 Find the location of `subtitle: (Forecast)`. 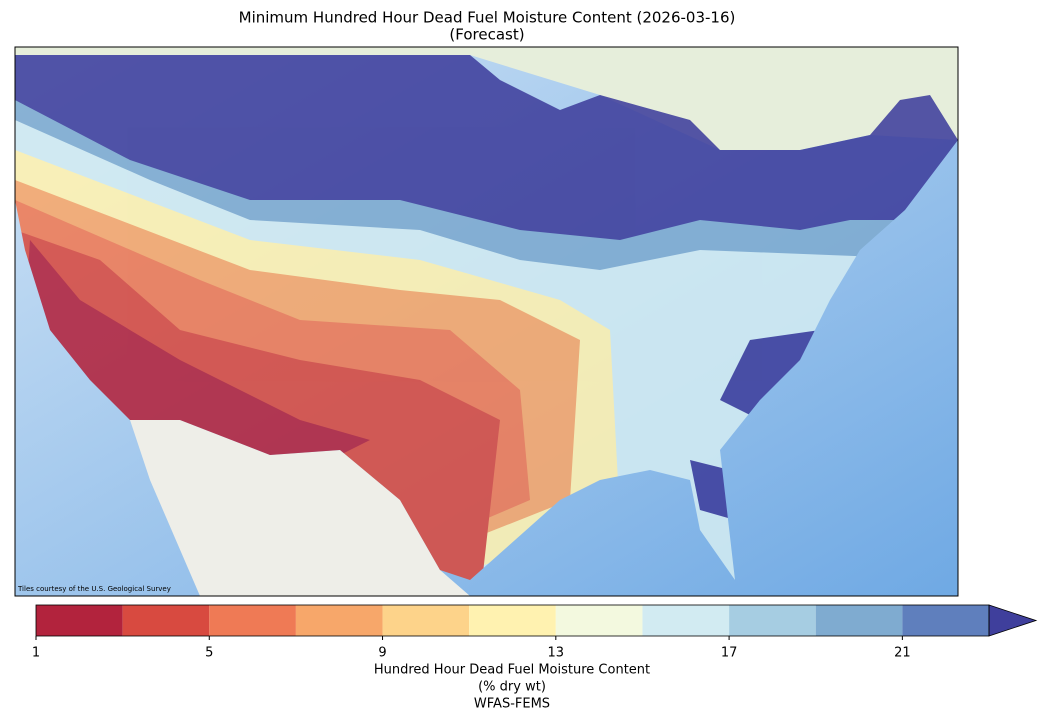

subtitle: (Forecast) is located at coordinates (486, 35).